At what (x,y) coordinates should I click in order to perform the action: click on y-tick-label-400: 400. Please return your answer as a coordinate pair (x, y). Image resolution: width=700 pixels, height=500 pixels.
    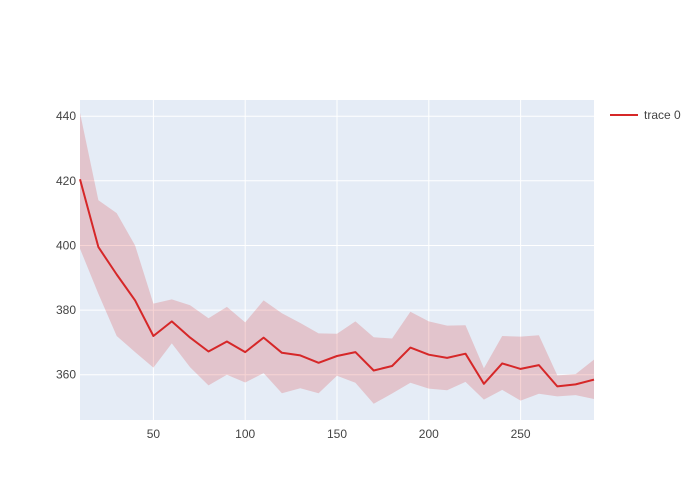
    Looking at the image, I should click on (66, 246).